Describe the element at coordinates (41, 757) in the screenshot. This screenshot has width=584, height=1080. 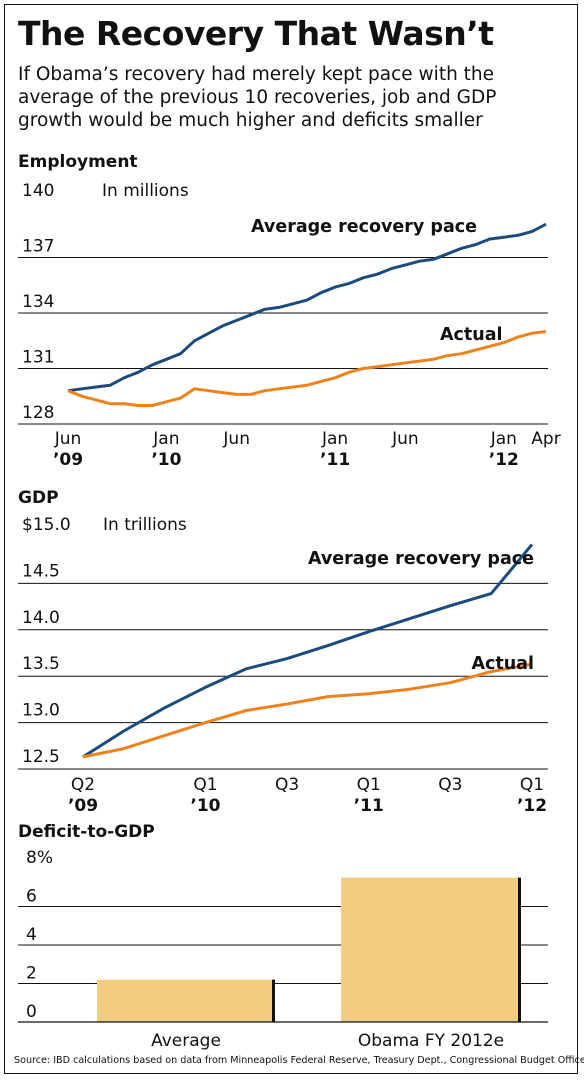
I see `y-tick-label: 12.5` at that location.